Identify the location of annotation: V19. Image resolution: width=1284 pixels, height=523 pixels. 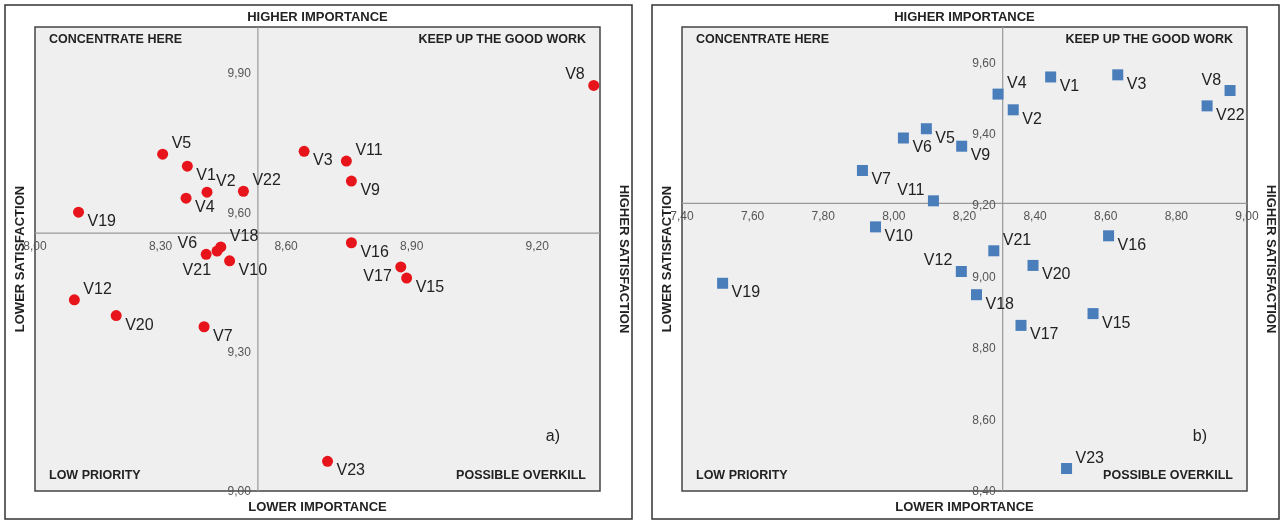
(102, 221).